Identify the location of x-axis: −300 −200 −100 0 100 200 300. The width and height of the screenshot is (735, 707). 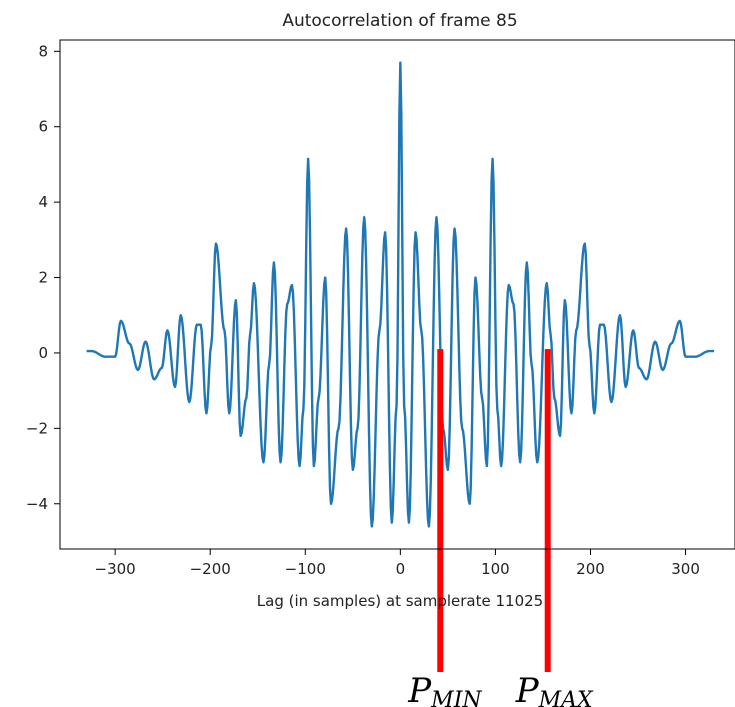
(397, 563).